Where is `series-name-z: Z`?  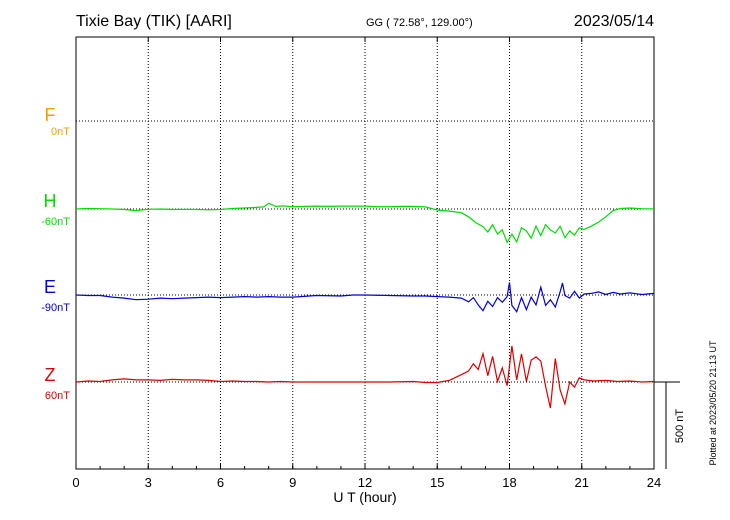
series-name-z: Z is located at coordinates (50, 375).